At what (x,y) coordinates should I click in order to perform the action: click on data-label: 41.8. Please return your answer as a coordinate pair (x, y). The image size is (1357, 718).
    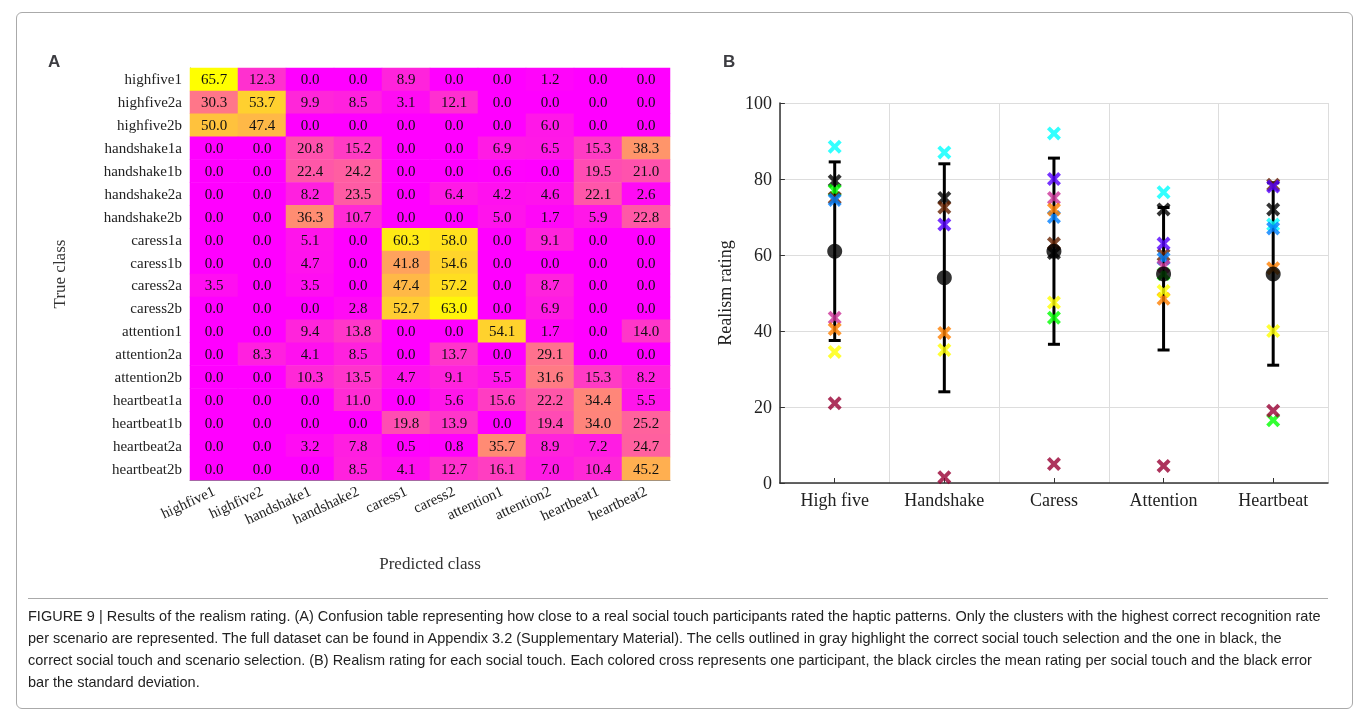
    Looking at the image, I should click on (406, 262).